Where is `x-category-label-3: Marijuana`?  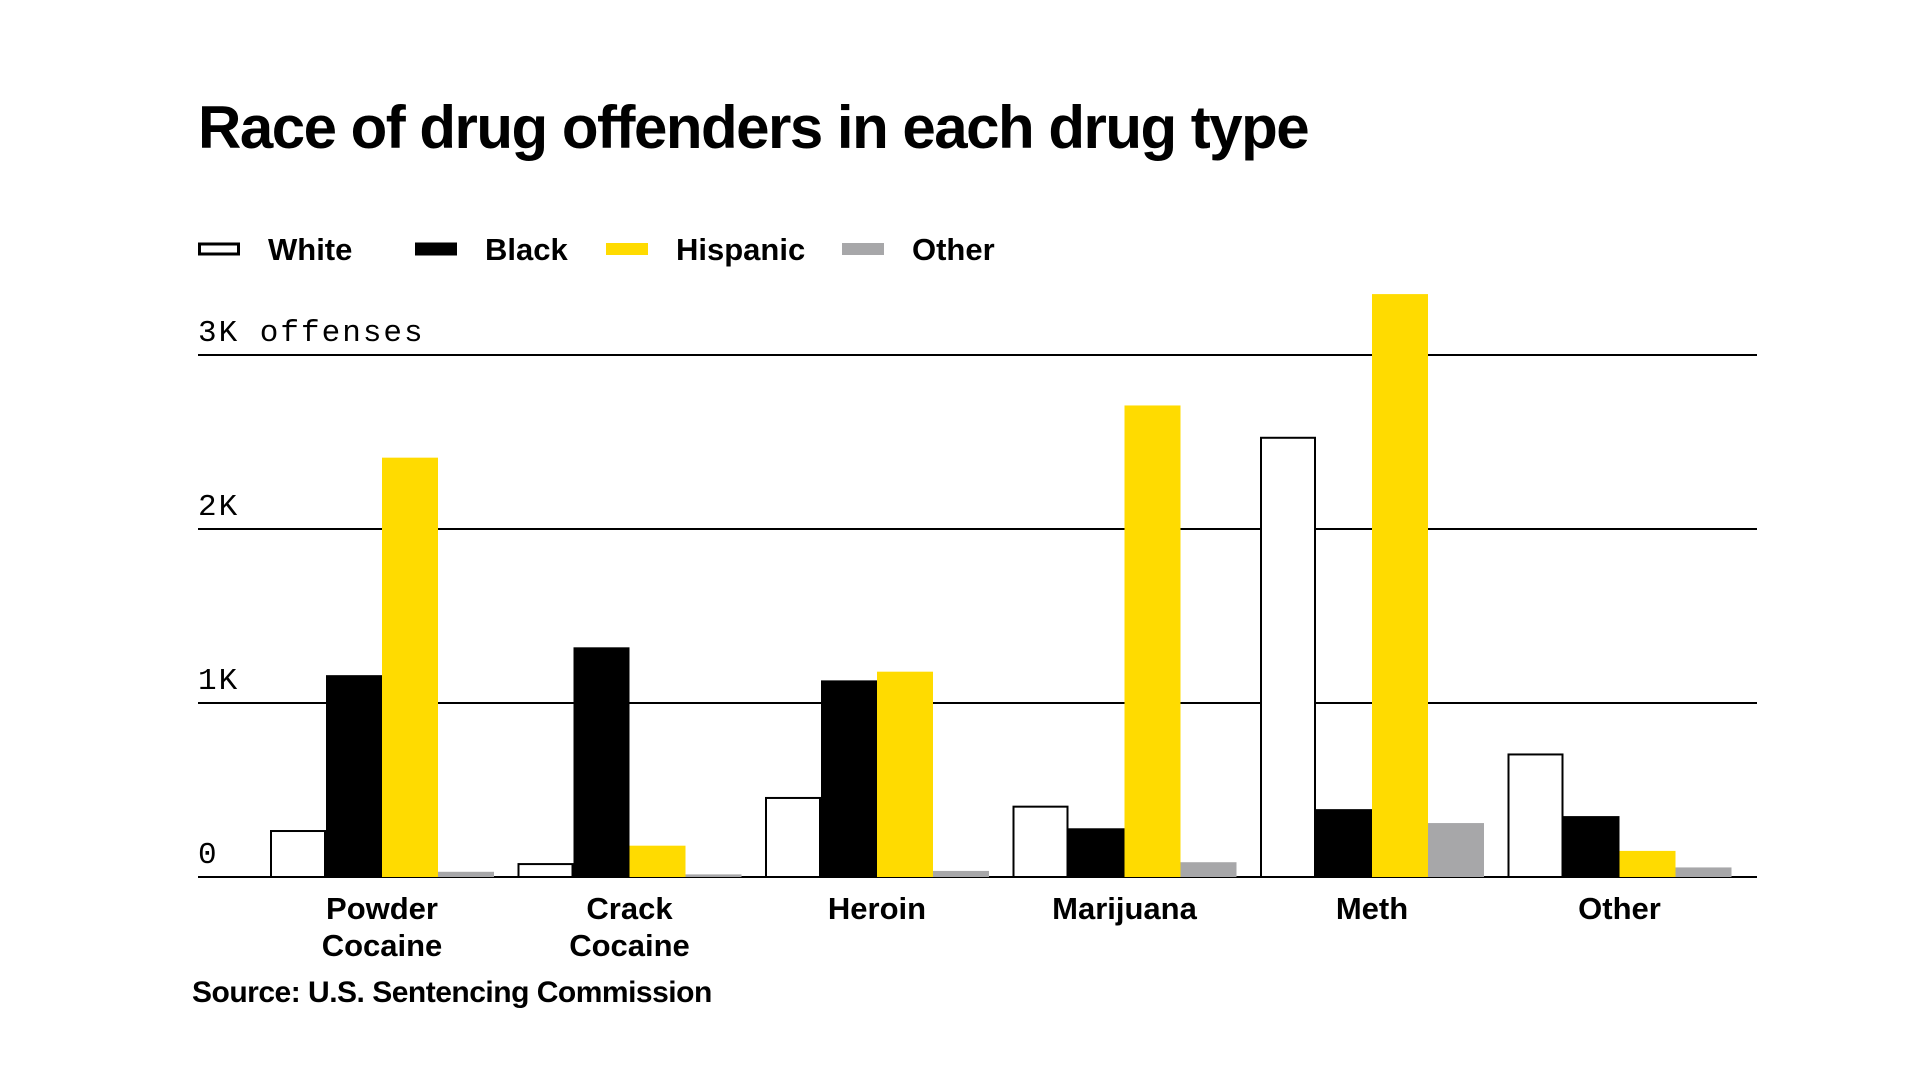
x-category-label-3: Marijuana is located at coordinates (1124, 908).